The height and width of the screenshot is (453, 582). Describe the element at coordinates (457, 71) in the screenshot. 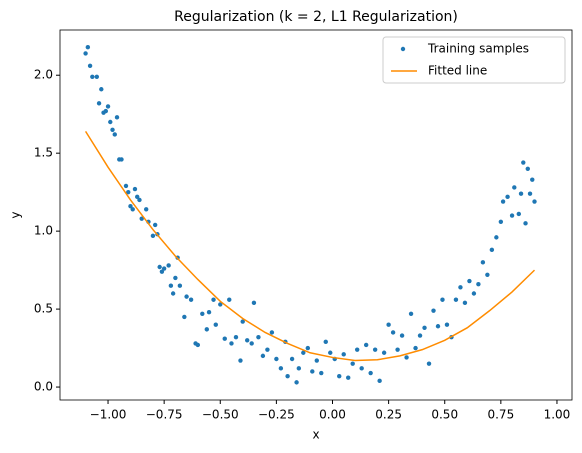

I see `legend-label: Fitted line` at that location.